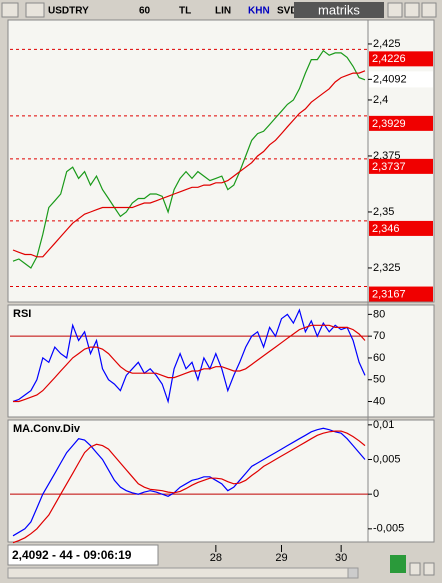  What do you see at coordinates (429, 569) in the screenshot?
I see `right-button` at bounding box center [429, 569].